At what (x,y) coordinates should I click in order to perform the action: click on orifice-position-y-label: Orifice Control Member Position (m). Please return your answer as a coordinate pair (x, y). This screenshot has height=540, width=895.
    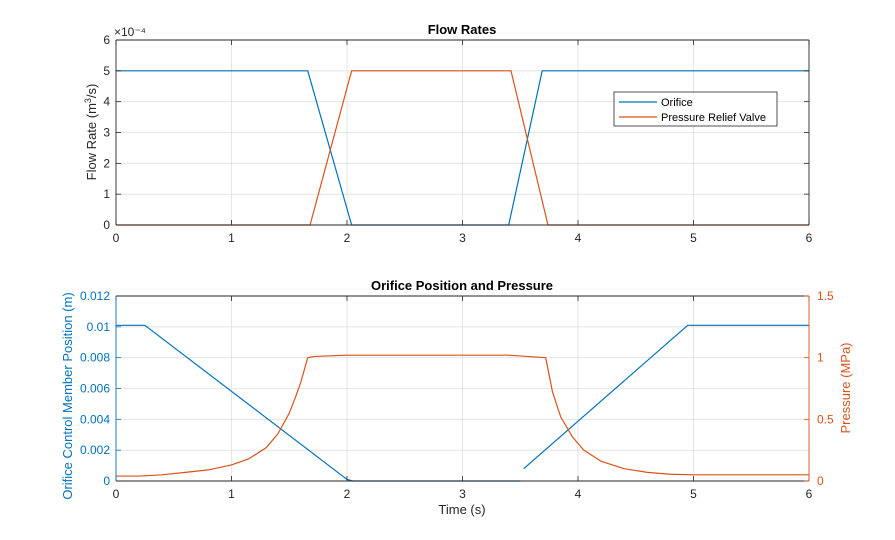
    Looking at the image, I should click on (67, 395).